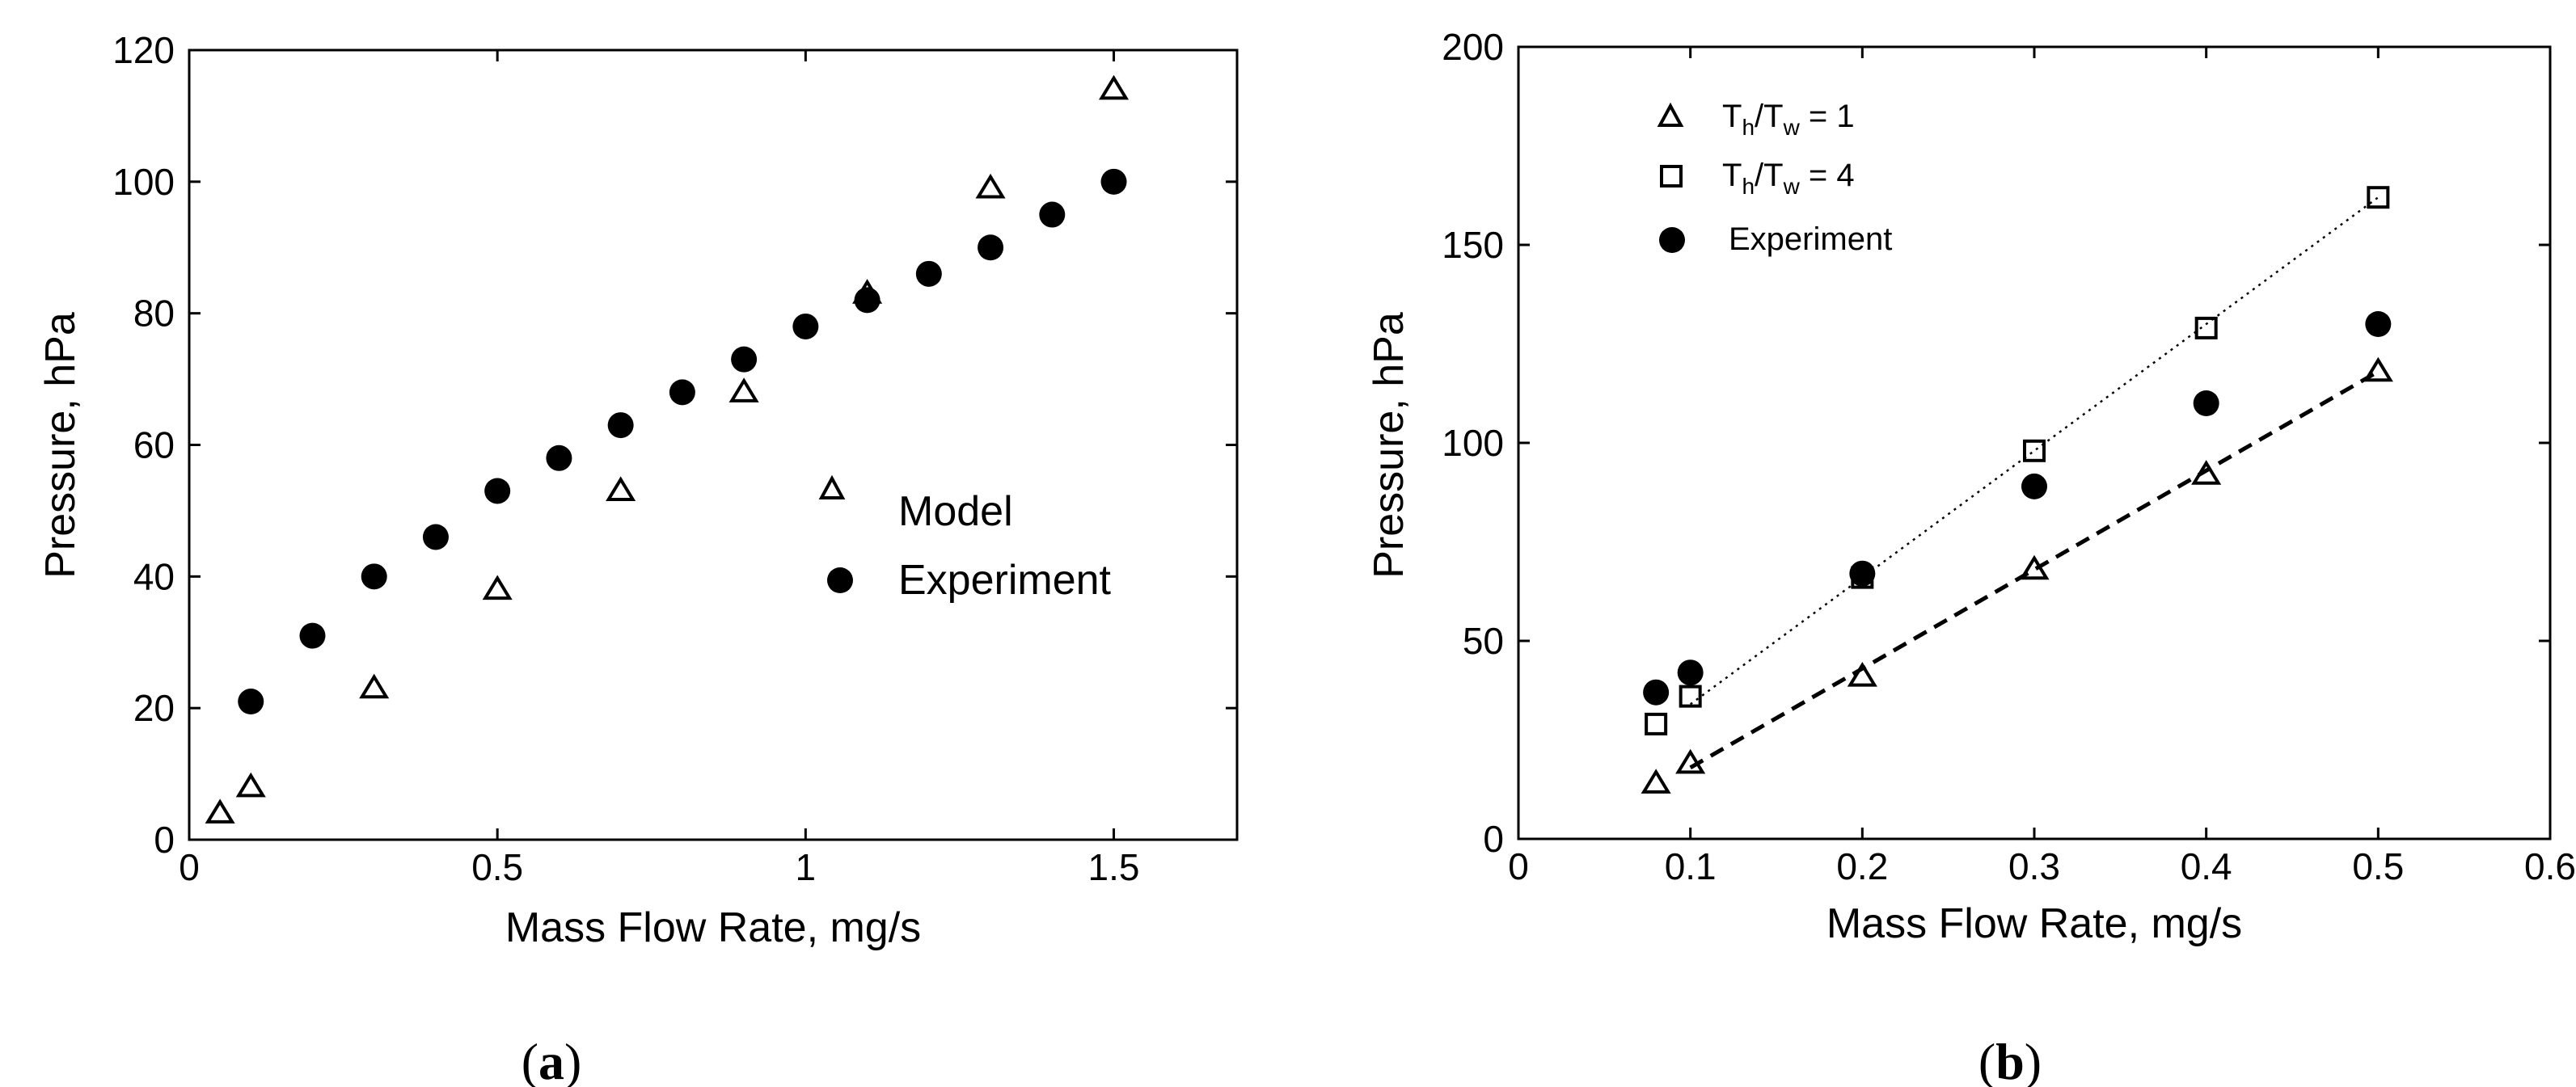  I want to click on chart-a-legend-model-marker, so click(832, 486).